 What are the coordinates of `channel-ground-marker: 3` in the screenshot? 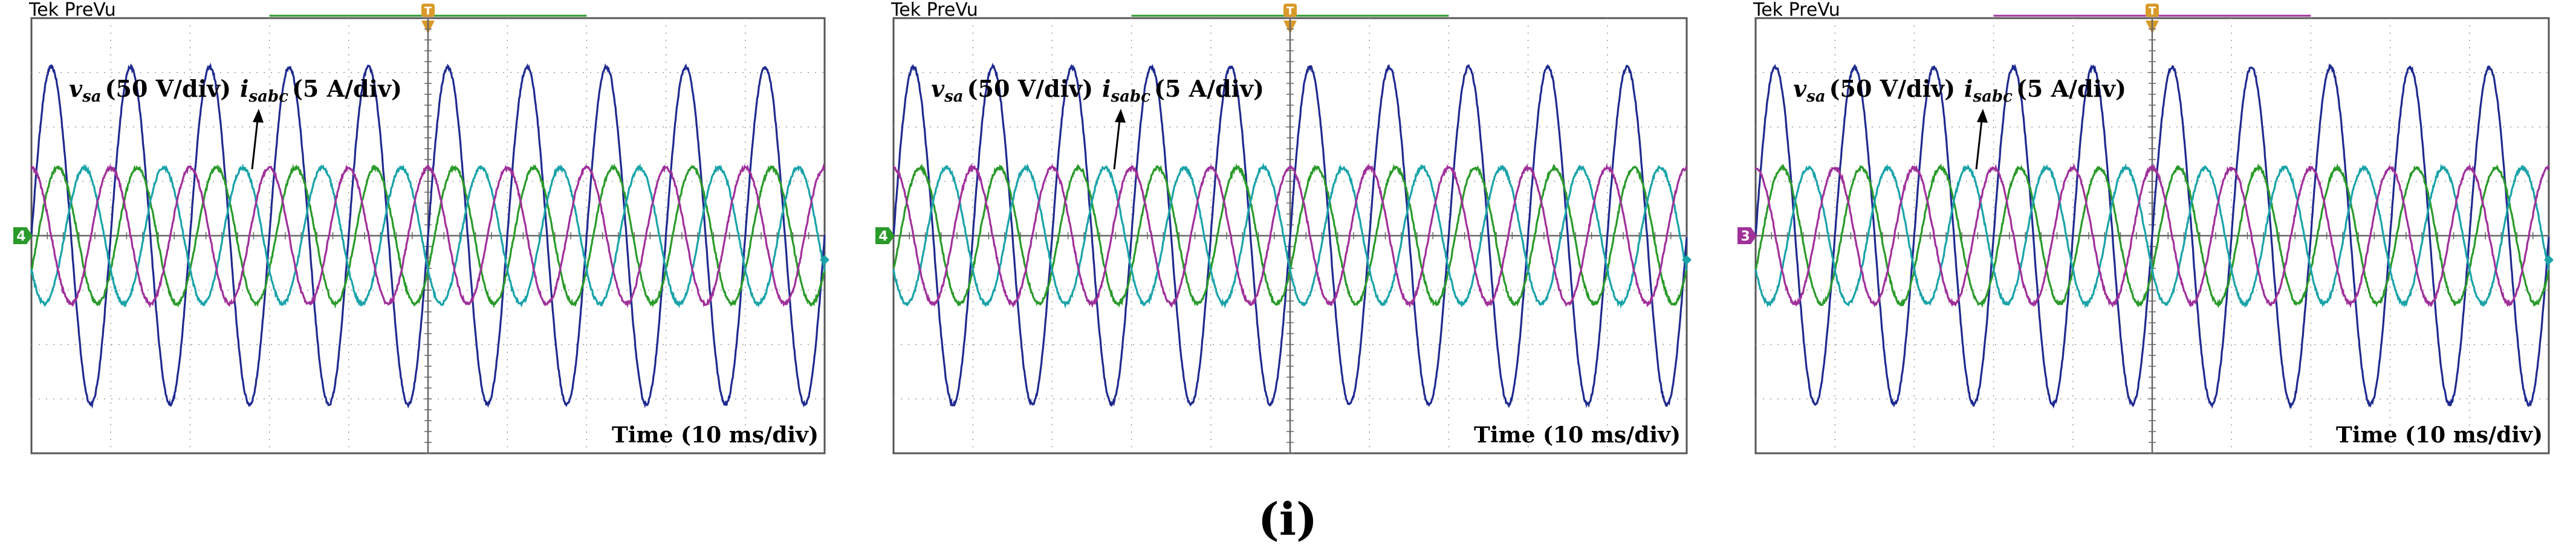 It's located at (1747, 235).